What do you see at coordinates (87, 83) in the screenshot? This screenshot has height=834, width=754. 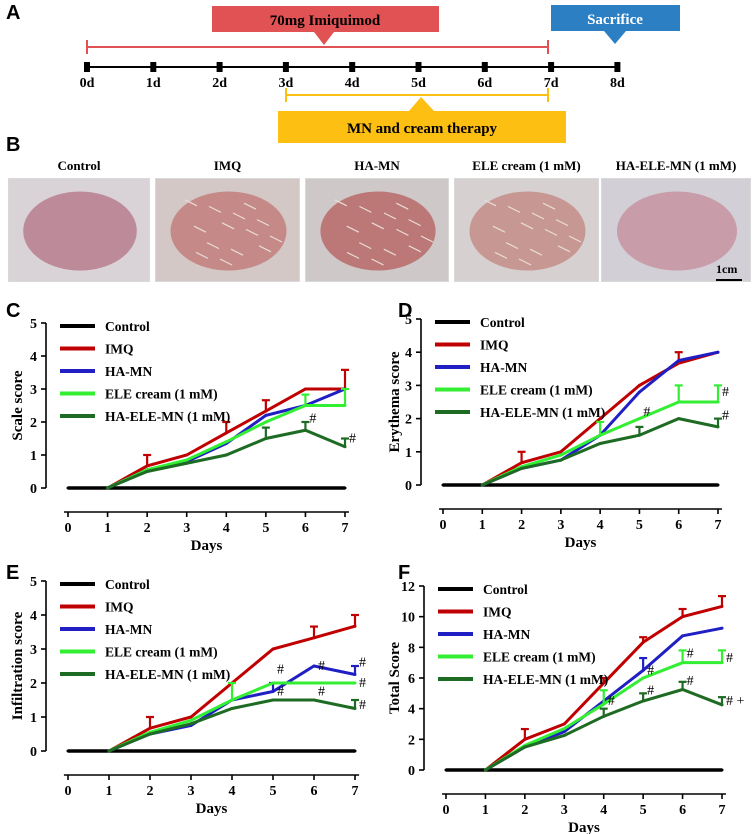 I see `timeline-day-label: 0d` at bounding box center [87, 83].